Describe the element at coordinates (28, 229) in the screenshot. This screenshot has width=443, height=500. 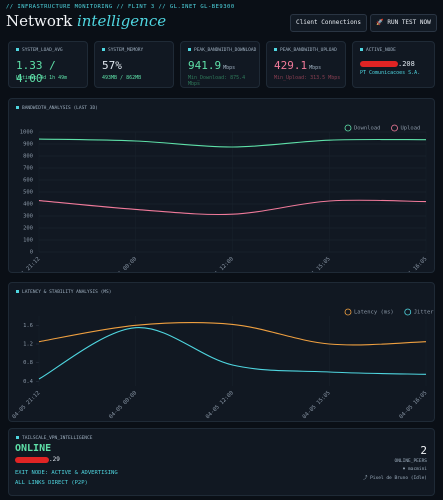
I see `y-tick-label: 200` at that location.